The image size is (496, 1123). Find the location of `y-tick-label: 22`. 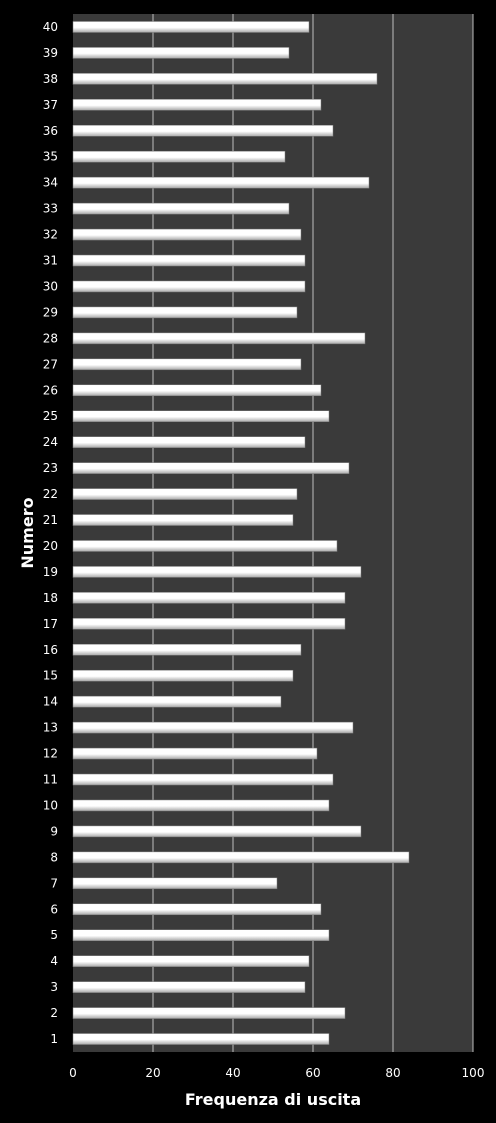

y-tick-label: 22 is located at coordinates (50, 494).